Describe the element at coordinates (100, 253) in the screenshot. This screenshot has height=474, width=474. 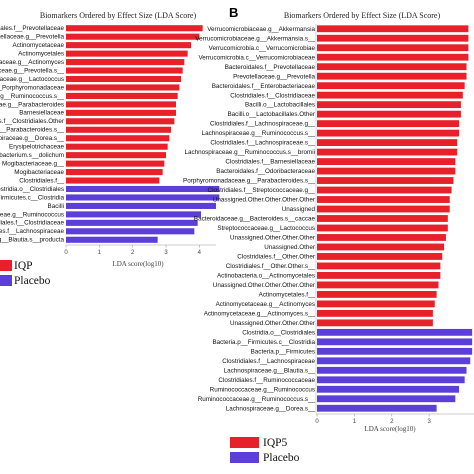
I see `x-tick-label: 1` at that location.